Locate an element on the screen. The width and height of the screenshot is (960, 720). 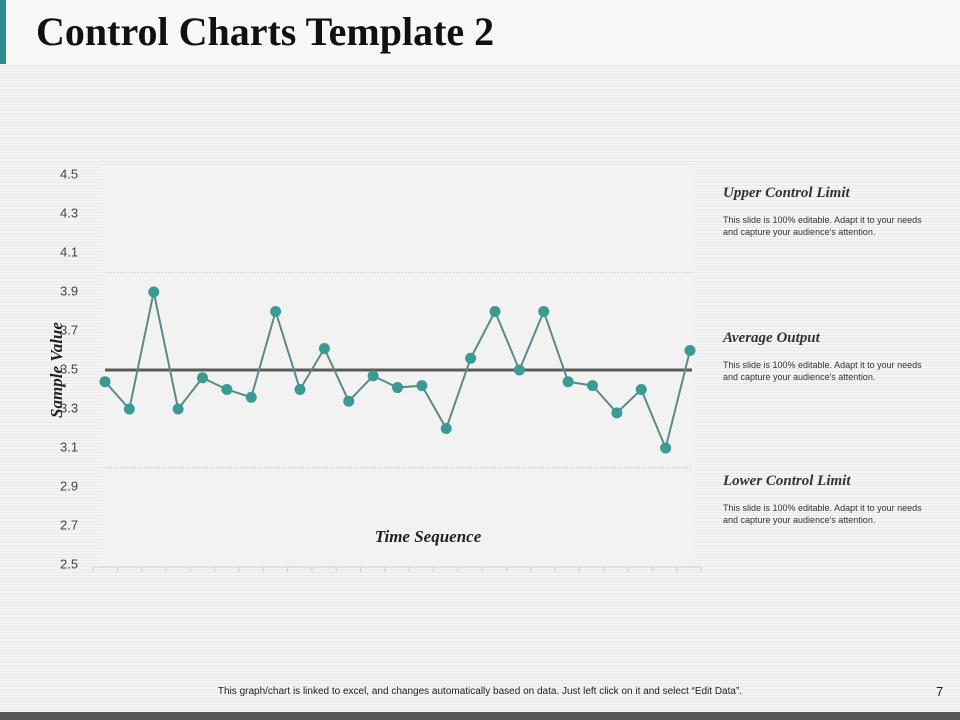
slide-title: Control Charts Template 2 is located at coordinates (265, 31).